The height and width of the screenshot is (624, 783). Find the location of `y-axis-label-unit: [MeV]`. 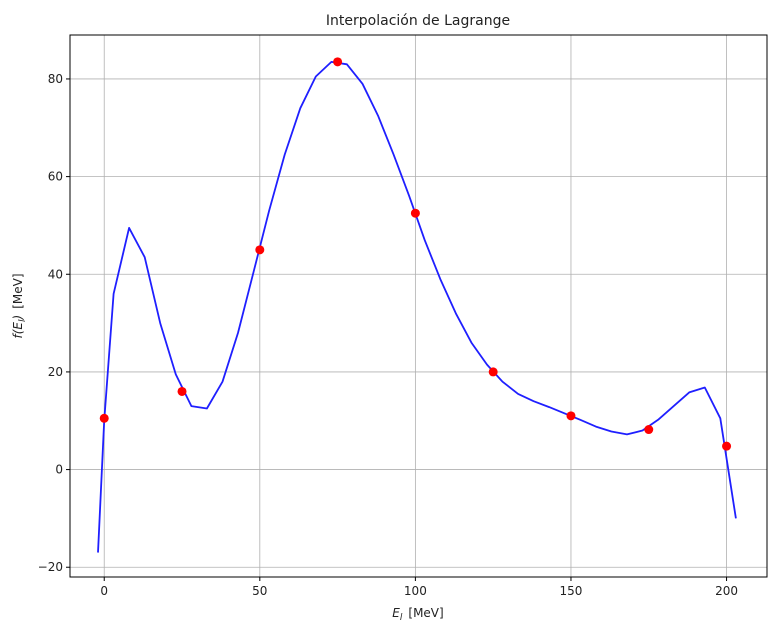

y-axis-label-unit: [MeV] is located at coordinates (18, 290).